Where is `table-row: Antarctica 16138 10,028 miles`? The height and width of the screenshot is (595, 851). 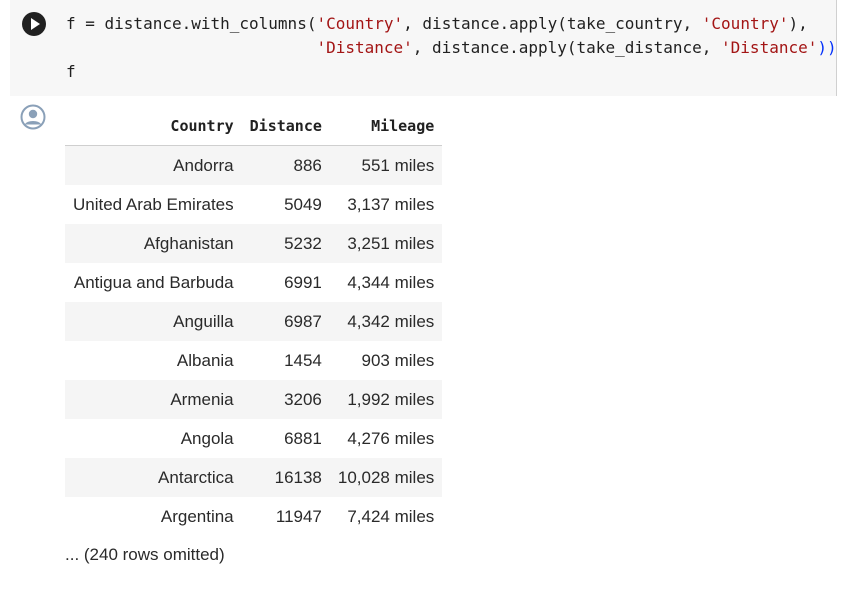
table-row: Antarctica 16138 10,028 miles is located at coordinates (254, 477).